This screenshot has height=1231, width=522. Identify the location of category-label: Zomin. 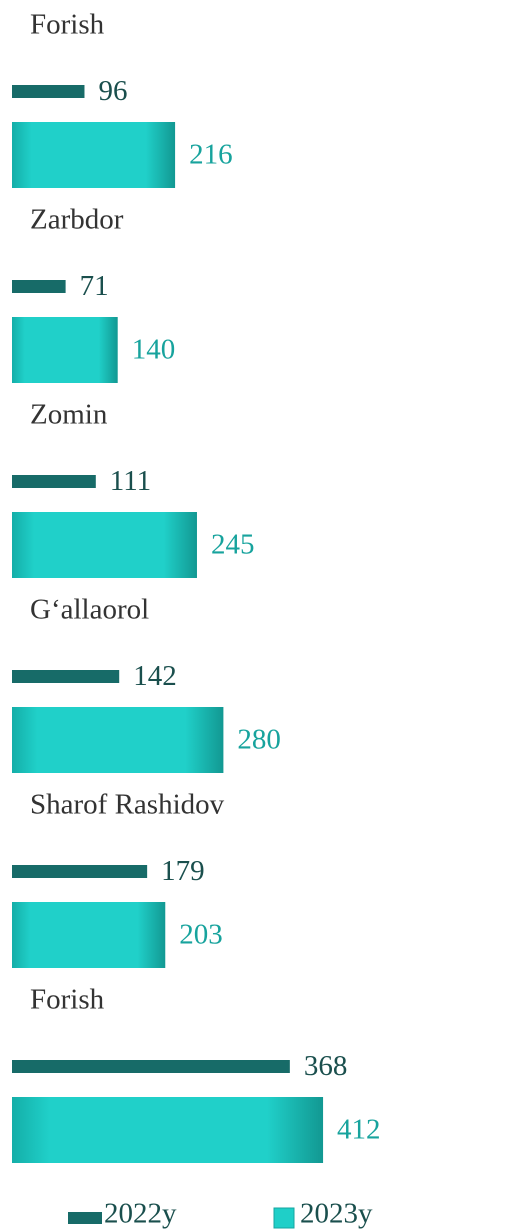
(69, 415).